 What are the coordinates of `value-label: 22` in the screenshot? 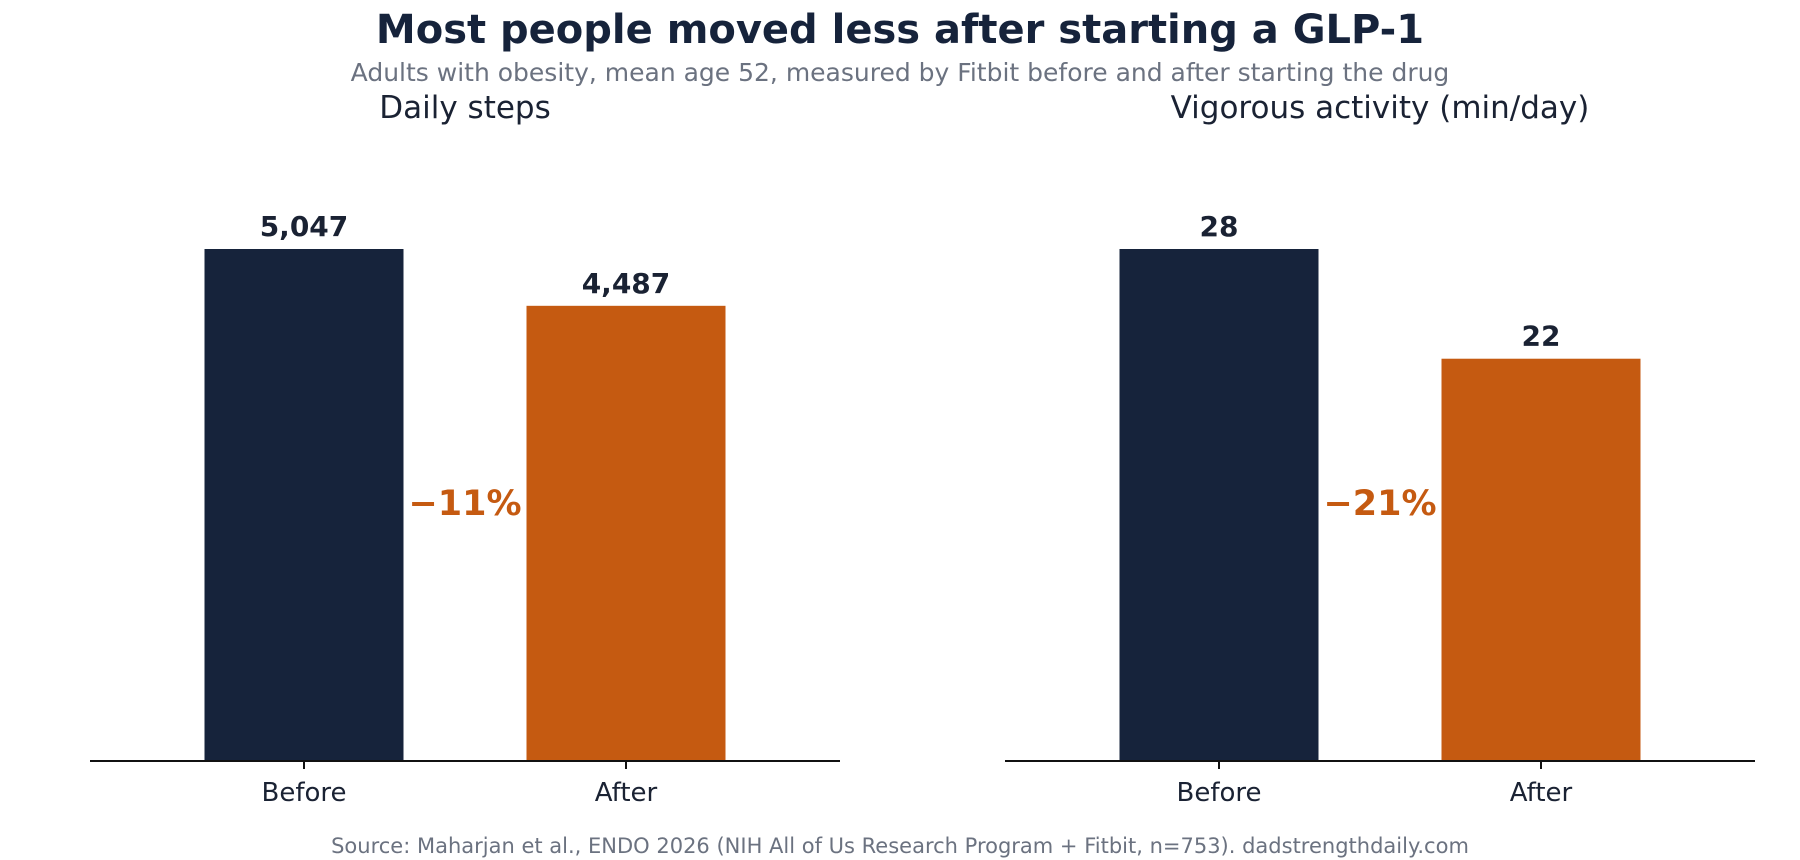 It's located at (1541, 336).